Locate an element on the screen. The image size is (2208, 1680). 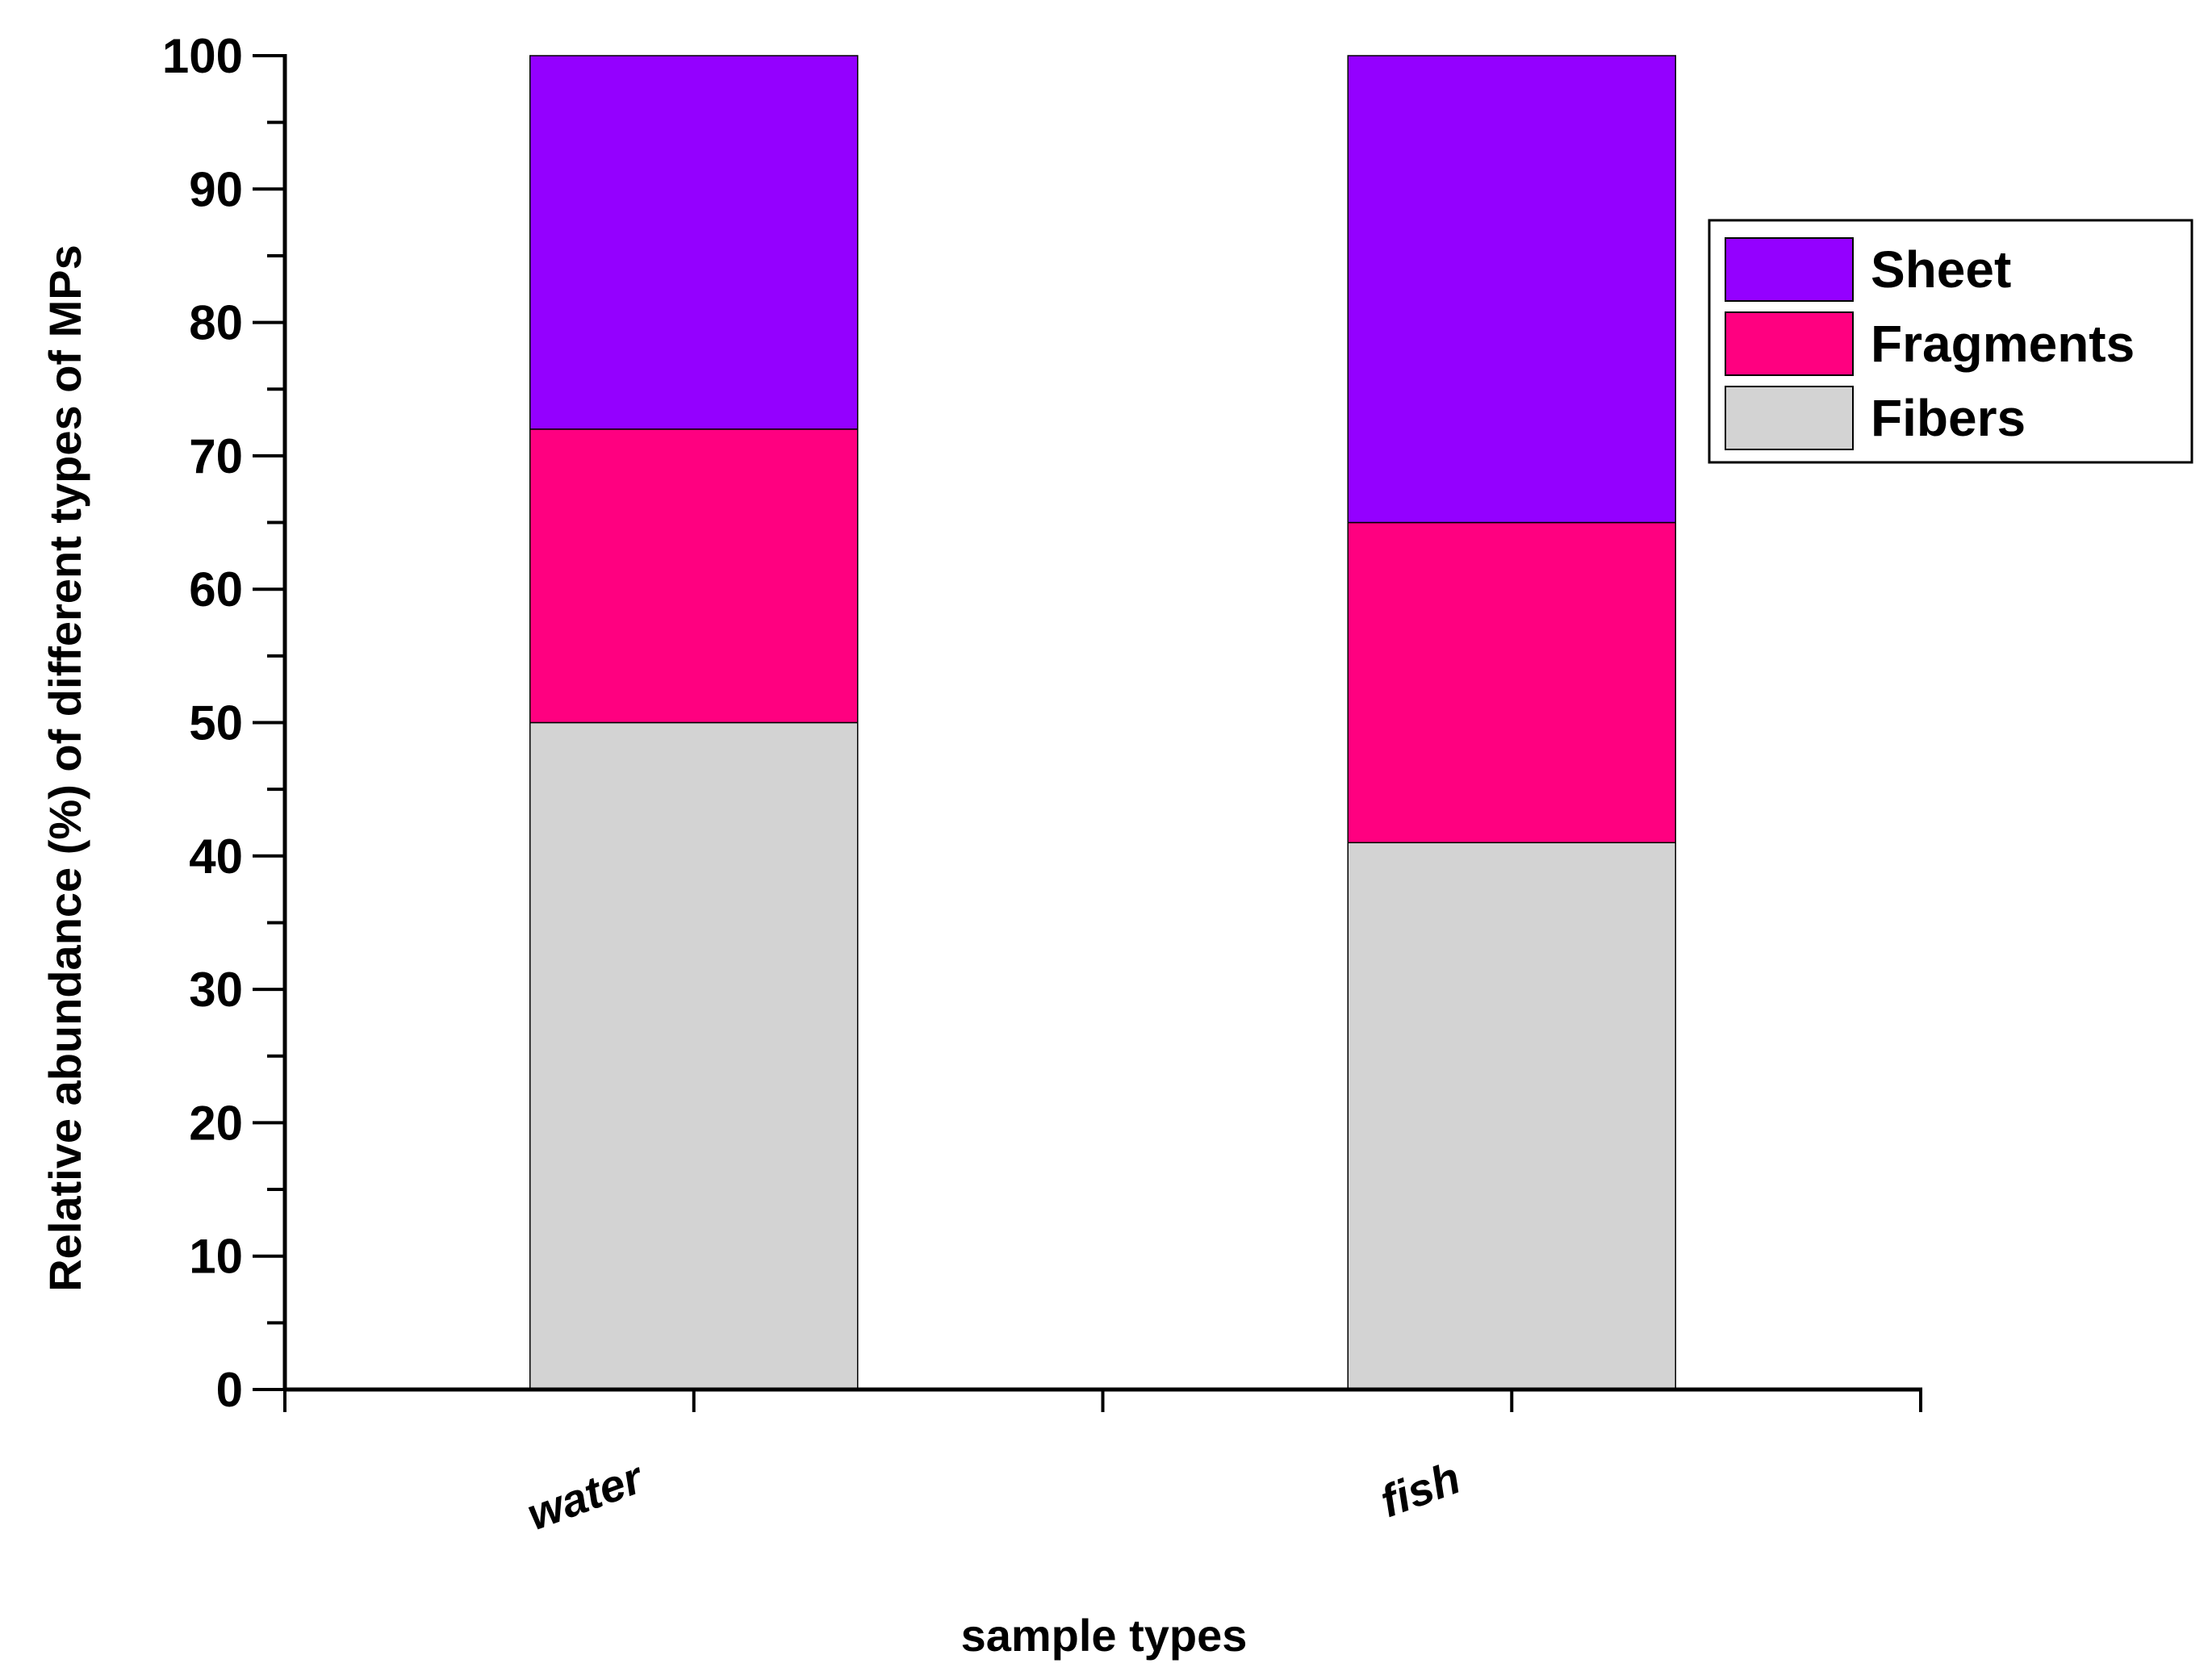
bar-fibers-water is located at coordinates (694, 1055).